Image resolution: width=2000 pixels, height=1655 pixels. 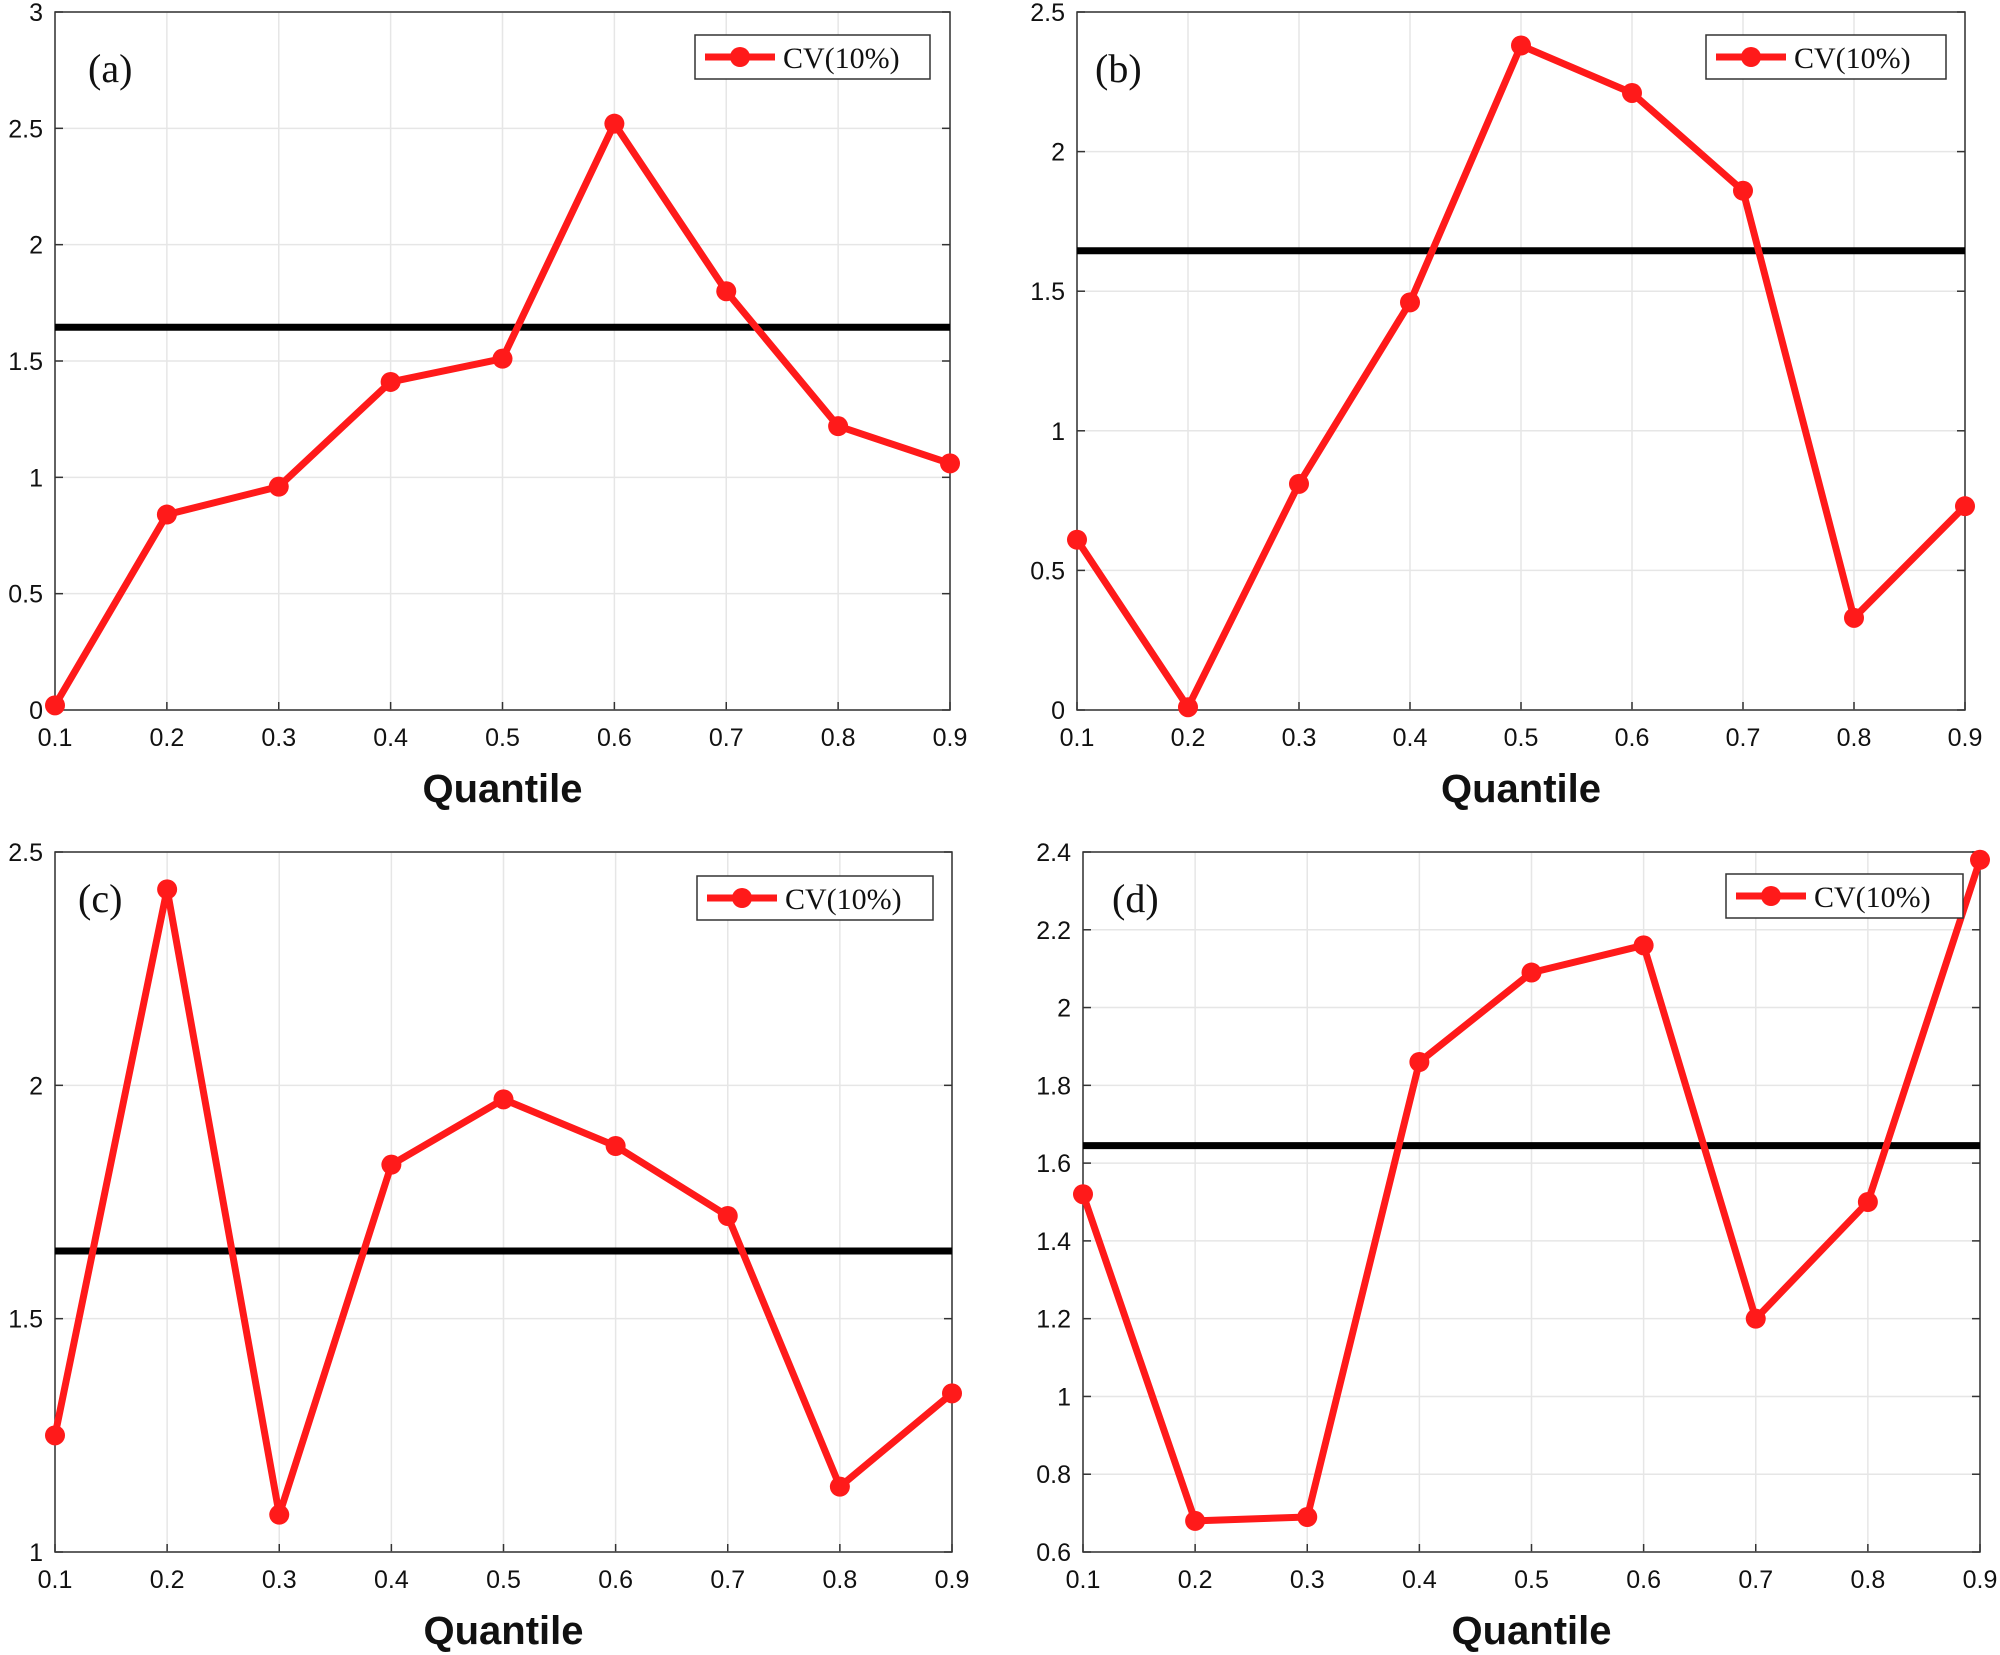 What do you see at coordinates (1118, 68) in the screenshot?
I see `panel-label: (b)` at bounding box center [1118, 68].